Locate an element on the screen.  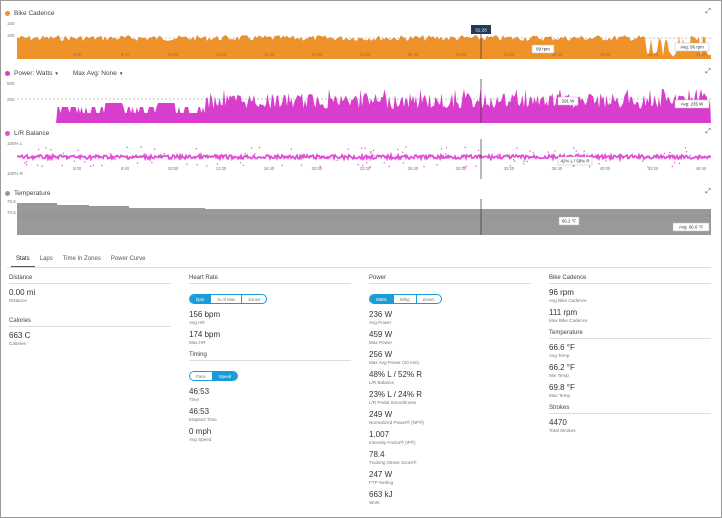
hr-percent-max-option: % of Max is located at coordinates (225, 299).